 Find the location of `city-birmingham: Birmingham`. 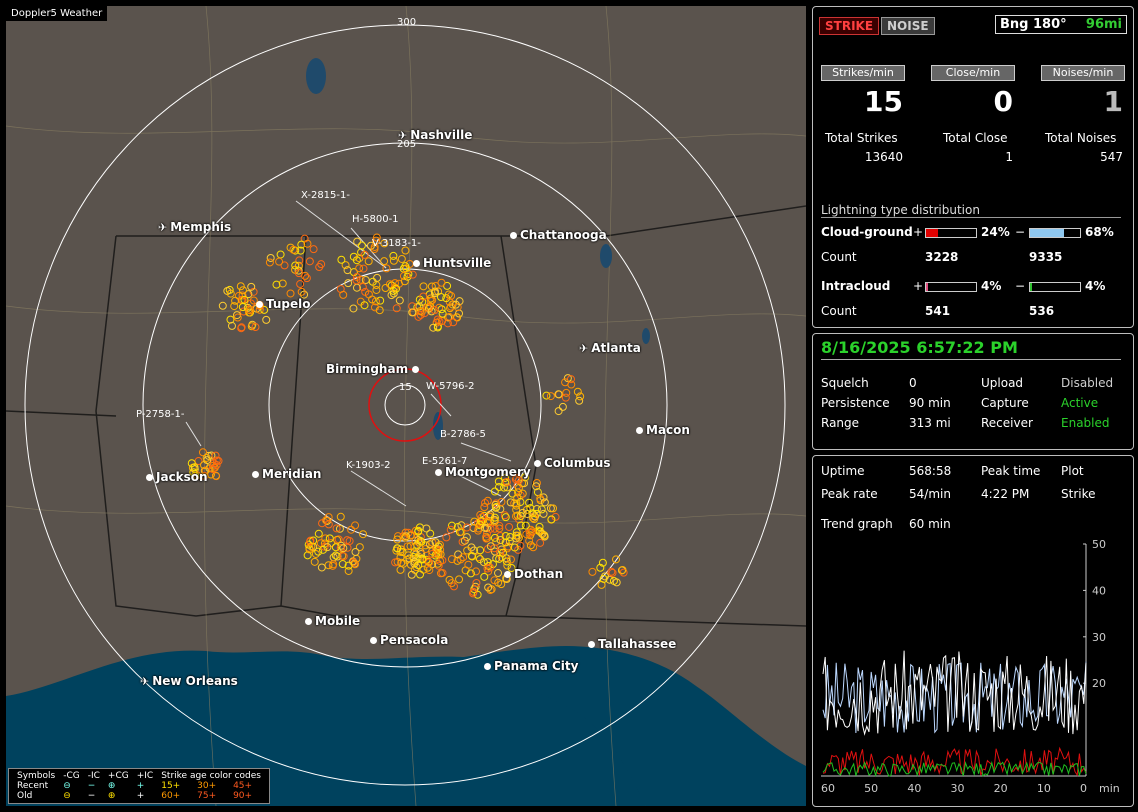

city-birmingham: Birmingham is located at coordinates (374, 369).